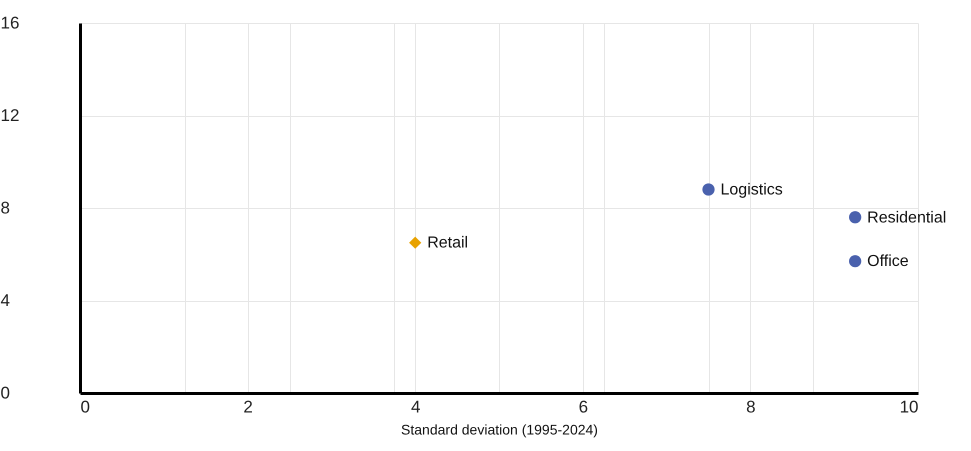 Image resolution: width=971 pixels, height=451 pixels. What do you see at coordinates (10, 115) in the screenshot?
I see `y-tick-label: 12` at bounding box center [10, 115].